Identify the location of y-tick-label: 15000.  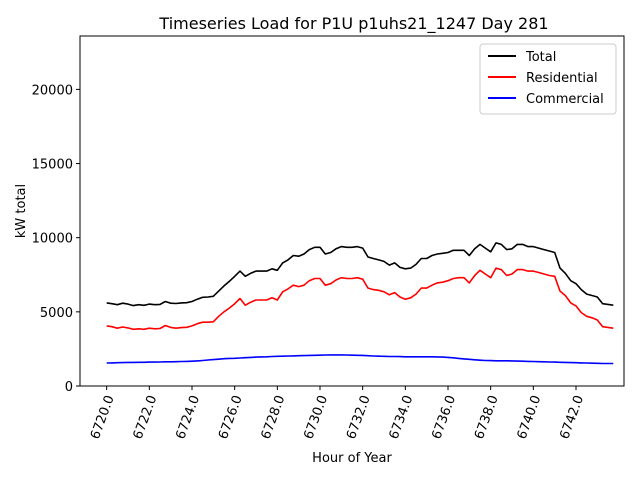
(52, 165).